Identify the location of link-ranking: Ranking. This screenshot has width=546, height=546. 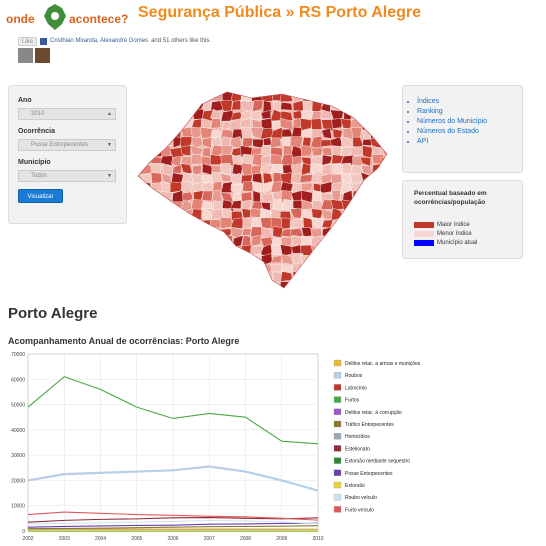
(452, 112).